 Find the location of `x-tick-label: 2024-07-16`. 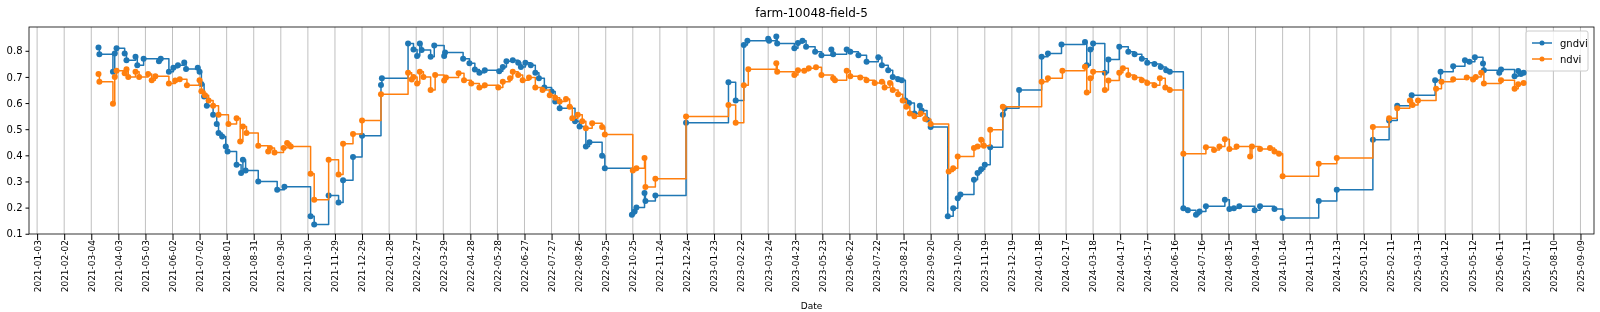

x-tick-label: 2024-07-16 is located at coordinates (1201, 266).